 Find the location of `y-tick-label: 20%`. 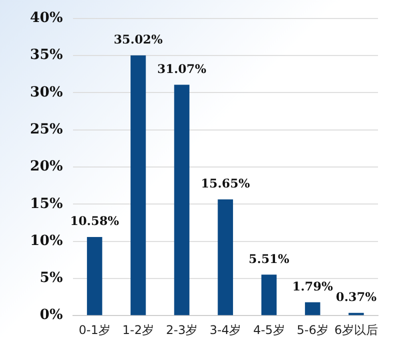

y-tick-label: 20% is located at coordinates (46, 166).